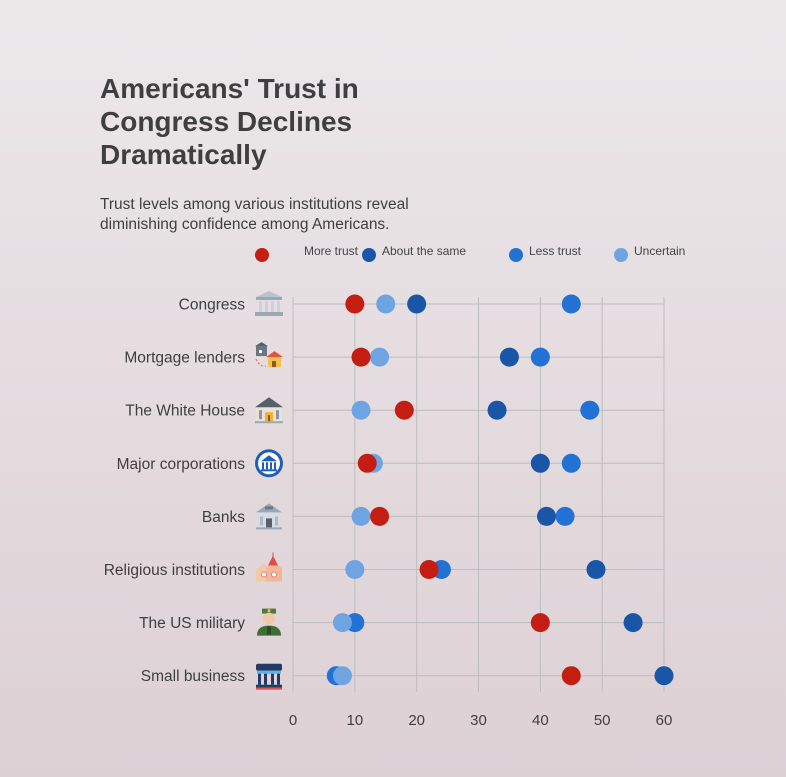 Image resolution: width=786 pixels, height=777 pixels. What do you see at coordinates (212, 305) in the screenshot?
I see `category-label-0: Congress` at bounding box center [212, 305].